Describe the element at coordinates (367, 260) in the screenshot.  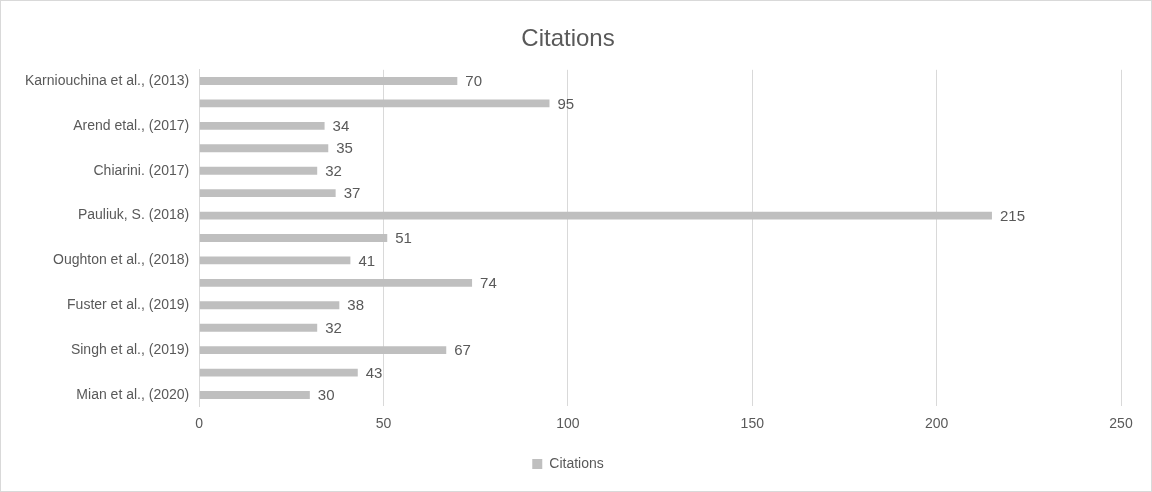
I see `data-label: 41` at that location.